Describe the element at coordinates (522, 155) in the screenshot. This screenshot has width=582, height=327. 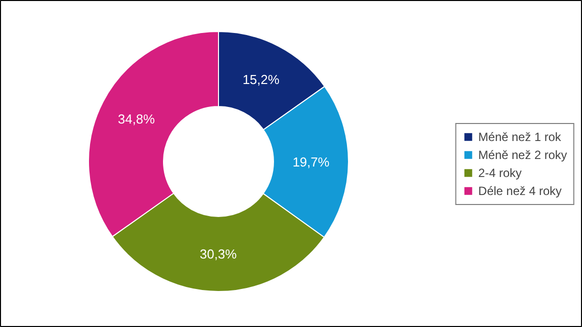
I see `legend-label: Méně než 2 roky` at that location.